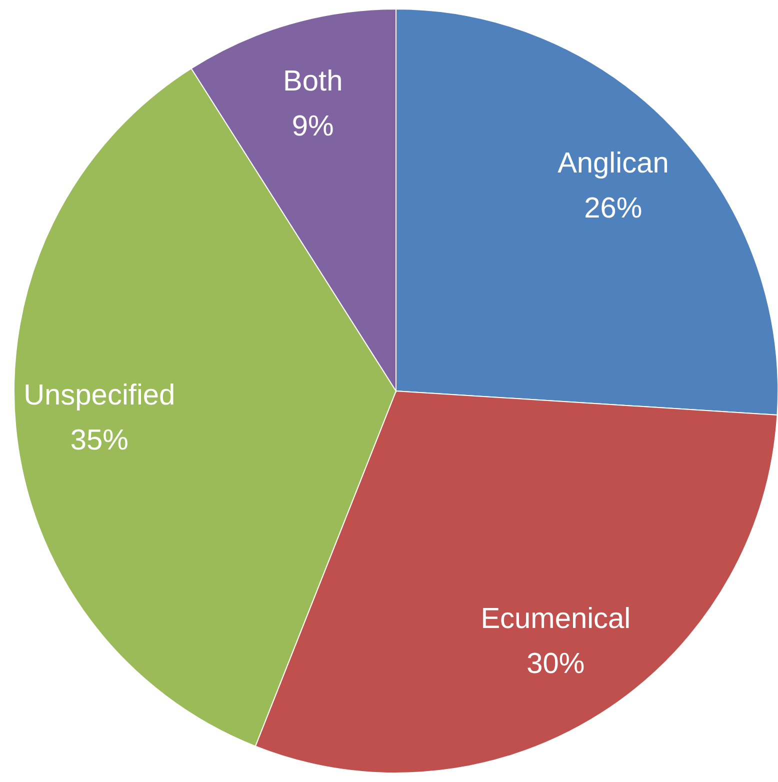 The image size is (778, 782). Describe the element at coordinates (313, 126) in the screenshot. I see `data-label: 9%` at that location.